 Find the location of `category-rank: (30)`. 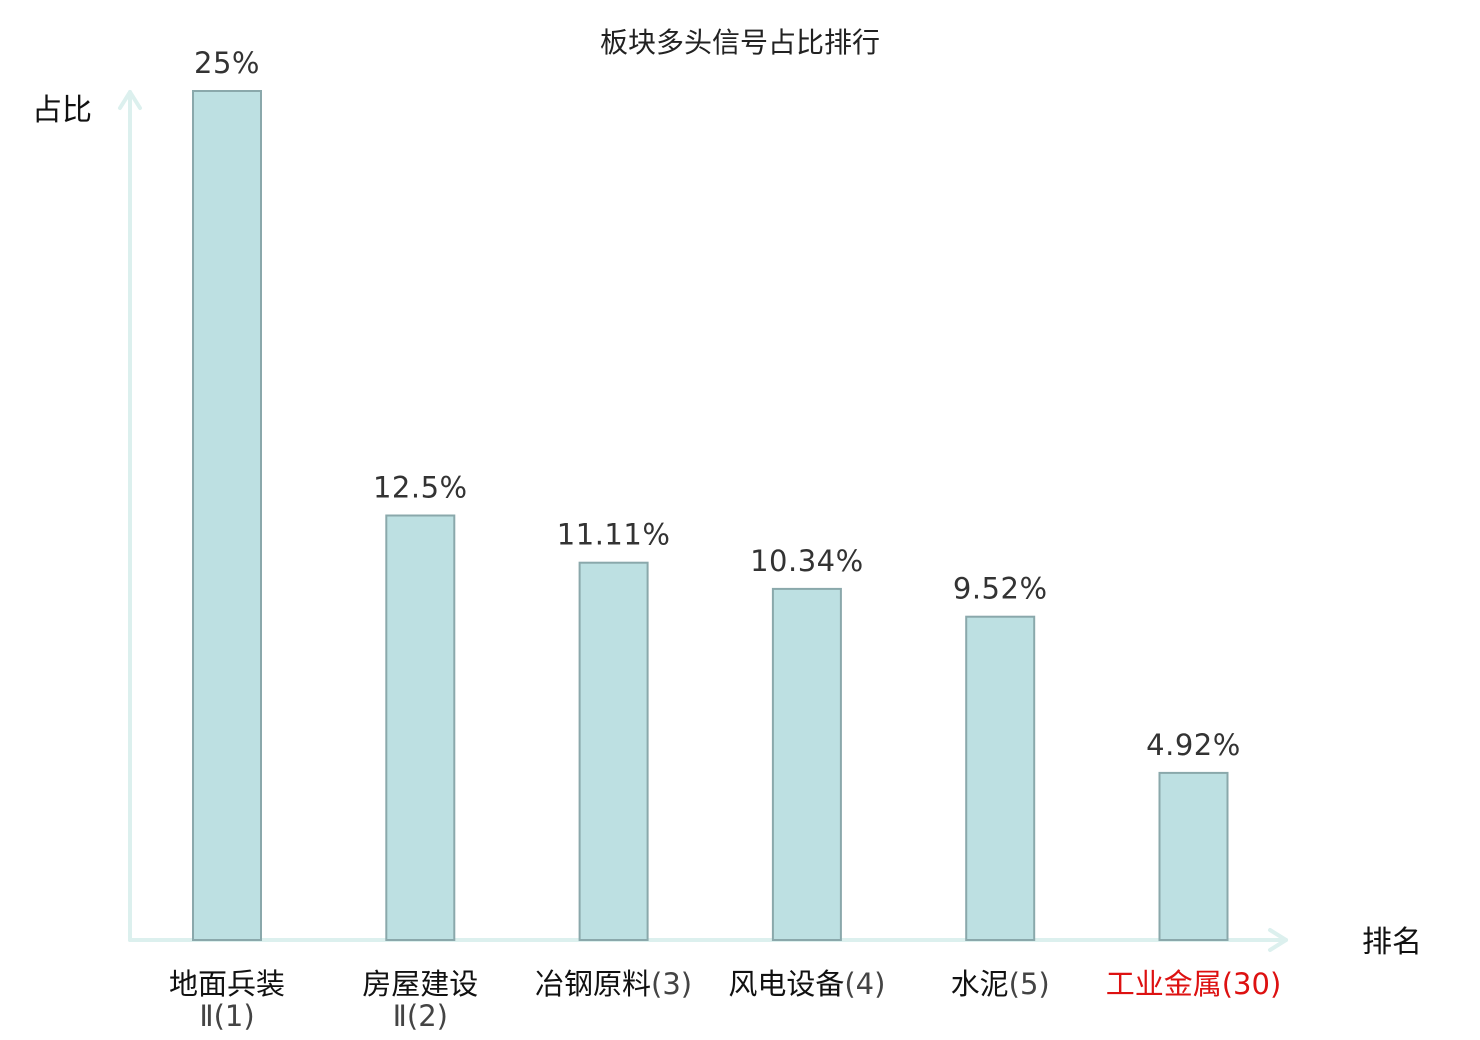

category-rank: (30) is located at coordinates (1252, 984).